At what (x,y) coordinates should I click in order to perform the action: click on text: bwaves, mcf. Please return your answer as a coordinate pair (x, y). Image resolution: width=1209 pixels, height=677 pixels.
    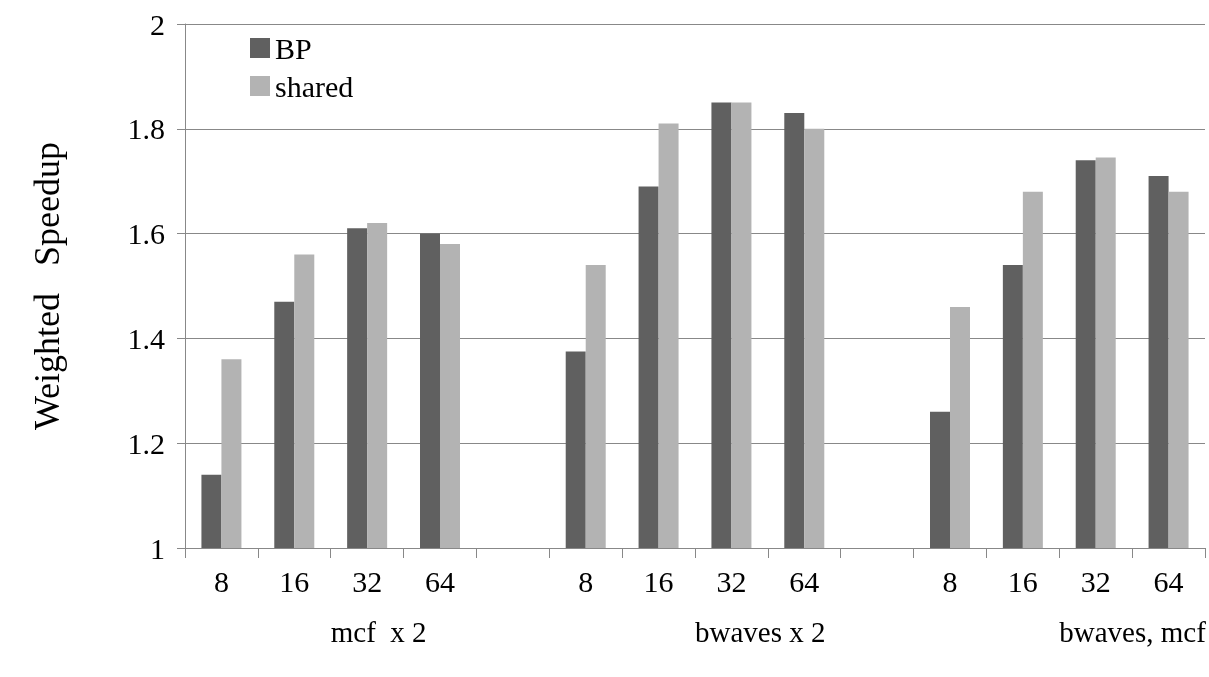
    Looking at the image, I should click on (1133, 631).